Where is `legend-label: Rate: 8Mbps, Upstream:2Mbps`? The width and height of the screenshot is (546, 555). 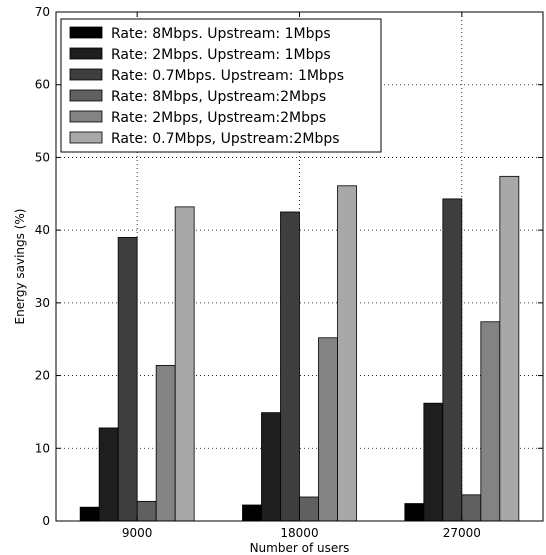 legend-label: Rate: 8Mbps, Upstream:2Mbps is located at coordinates (218, 97).